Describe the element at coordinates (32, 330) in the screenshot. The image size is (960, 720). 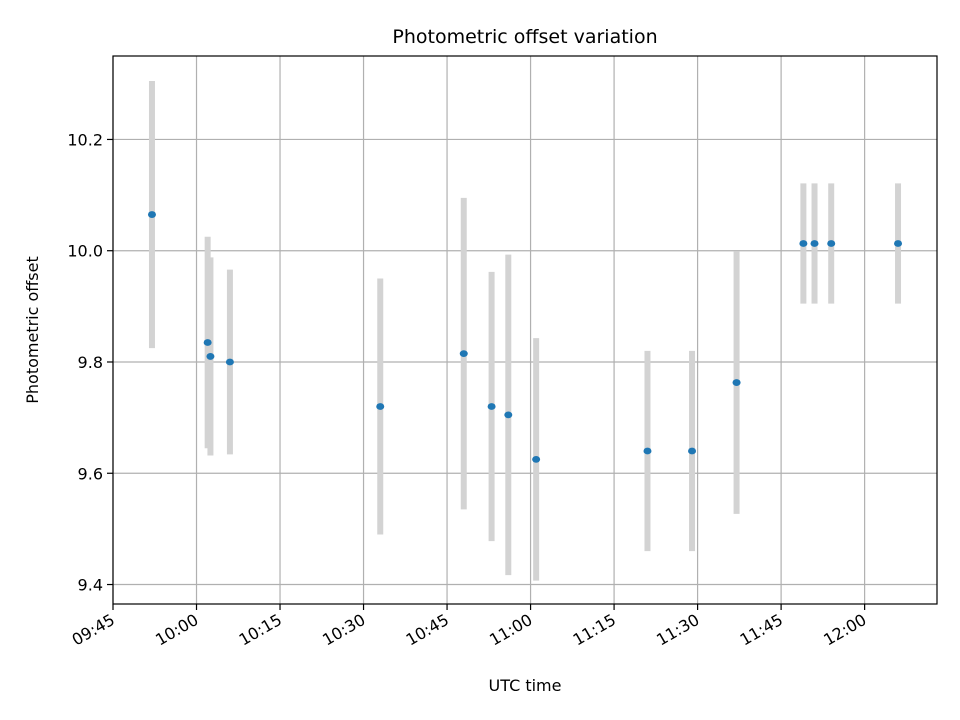
I see `y-axis-title: Photometric offset` at that location.